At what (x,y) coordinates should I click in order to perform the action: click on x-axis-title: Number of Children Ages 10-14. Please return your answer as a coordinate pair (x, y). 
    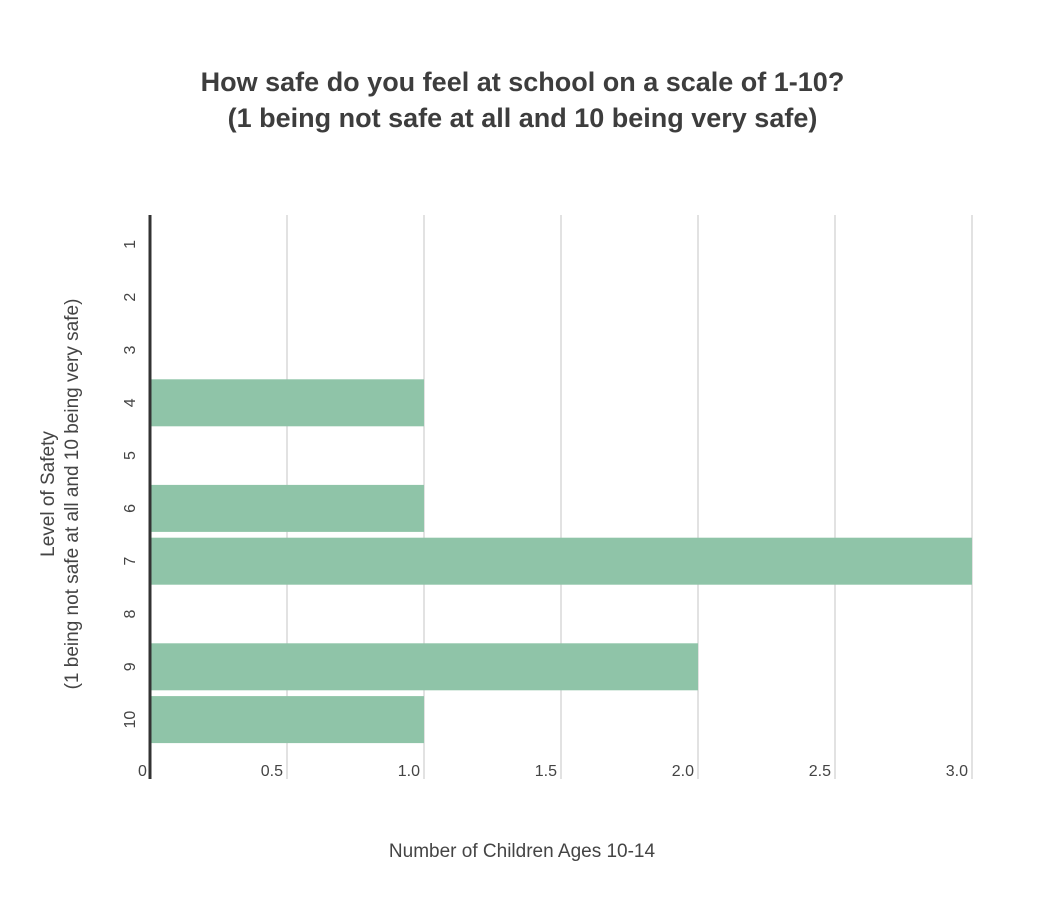
    Looking at the image, I should click on (522, 851).